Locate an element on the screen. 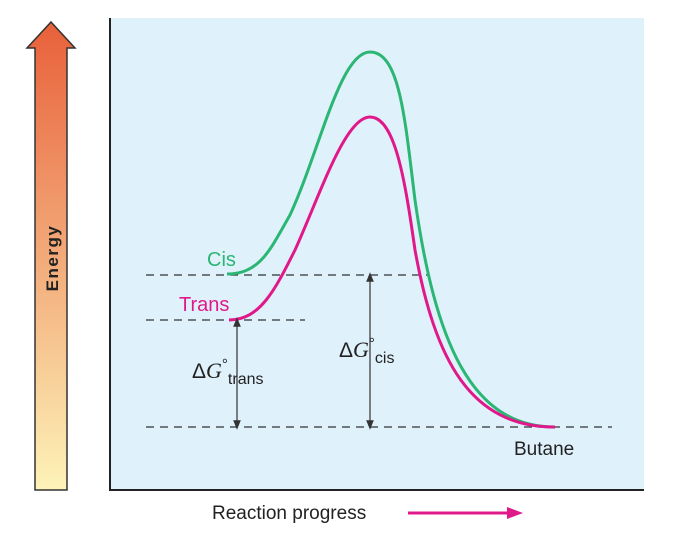  cis-label: Cis is located at coordinates (221, 260).